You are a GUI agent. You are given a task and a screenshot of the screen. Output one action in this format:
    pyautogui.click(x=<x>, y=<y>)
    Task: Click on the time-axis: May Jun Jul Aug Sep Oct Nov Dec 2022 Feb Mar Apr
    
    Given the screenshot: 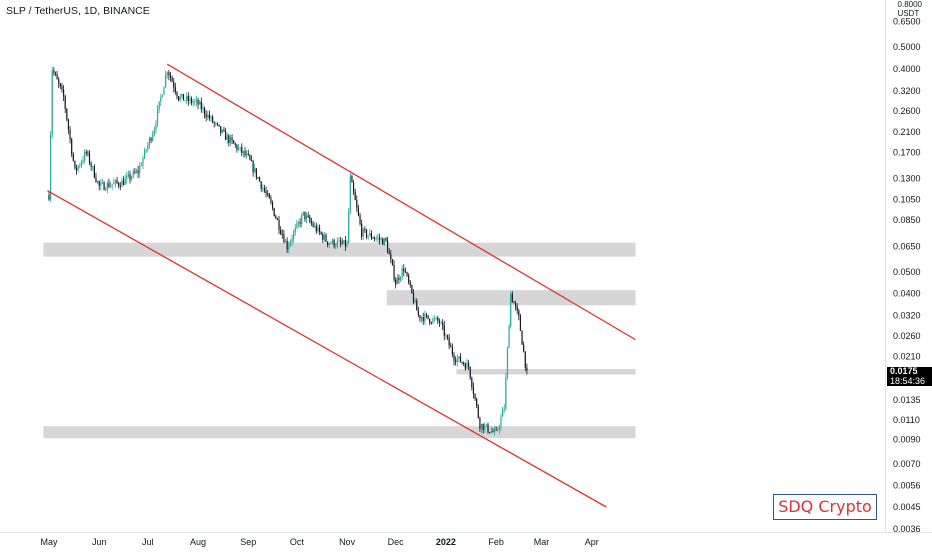 What is the action you would take?
    pyautogui.click(x=466, y=540)
    